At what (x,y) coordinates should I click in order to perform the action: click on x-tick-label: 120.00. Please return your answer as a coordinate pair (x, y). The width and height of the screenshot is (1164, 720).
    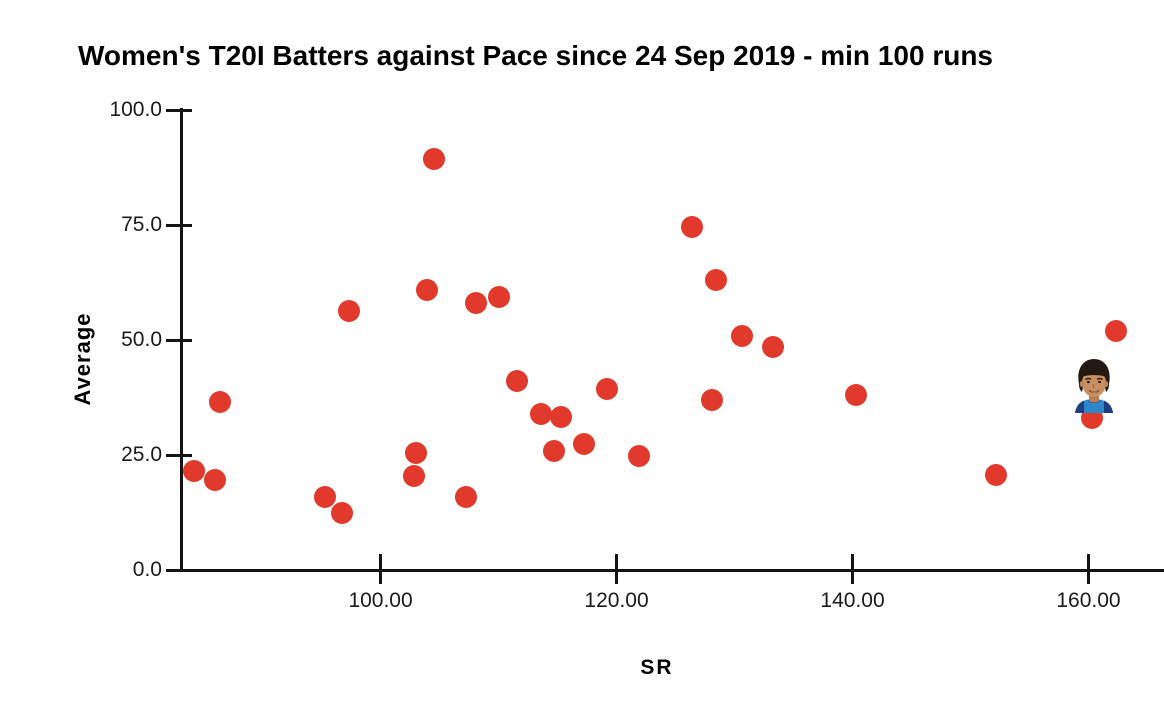
    Looking at the image, I should click on (616, 600).